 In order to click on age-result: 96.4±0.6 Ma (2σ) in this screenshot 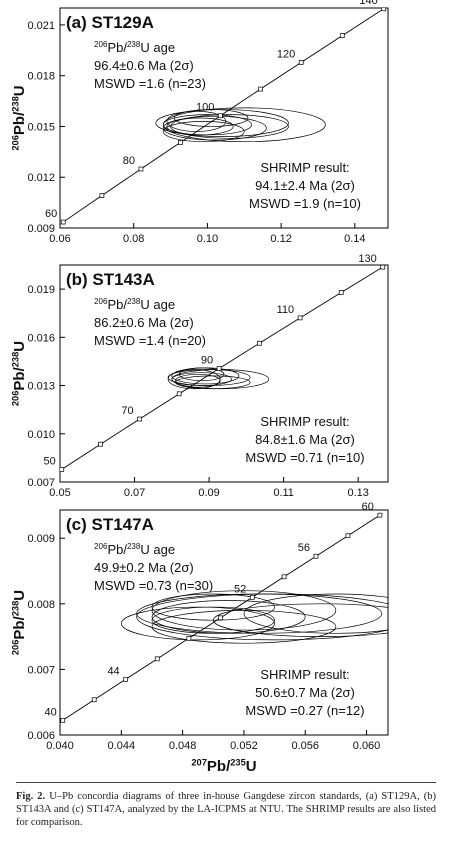, I will do `click(144, 65)`.